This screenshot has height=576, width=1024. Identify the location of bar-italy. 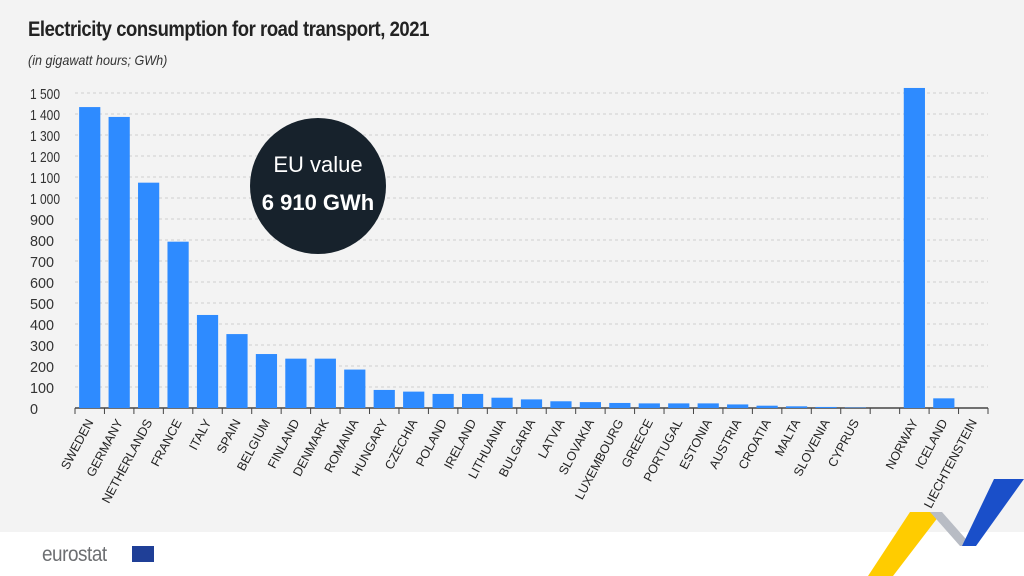
(207, 361).